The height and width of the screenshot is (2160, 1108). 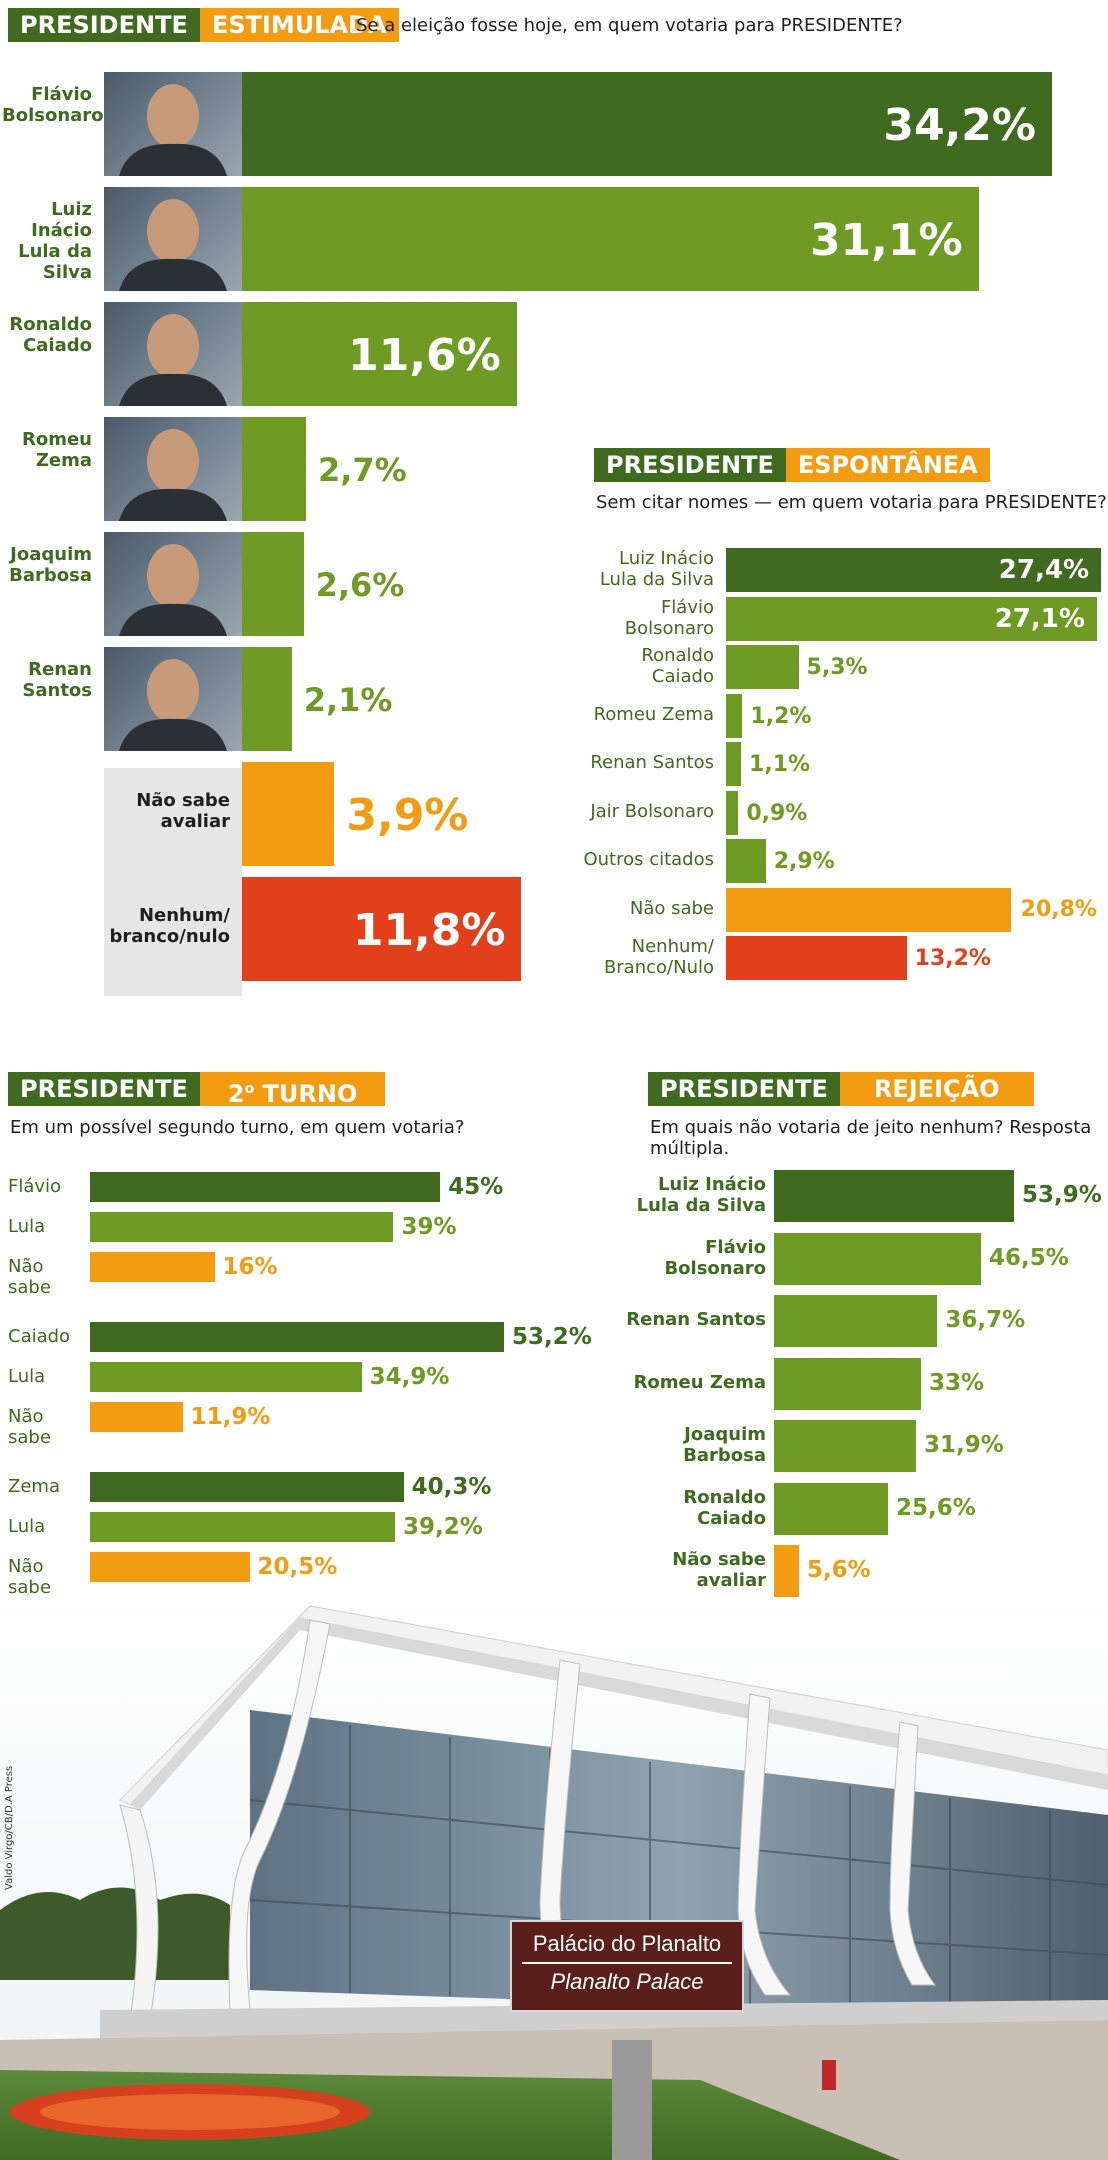 I want to click on estimulada-label: Renan Santos, so click(x=57, y=680).